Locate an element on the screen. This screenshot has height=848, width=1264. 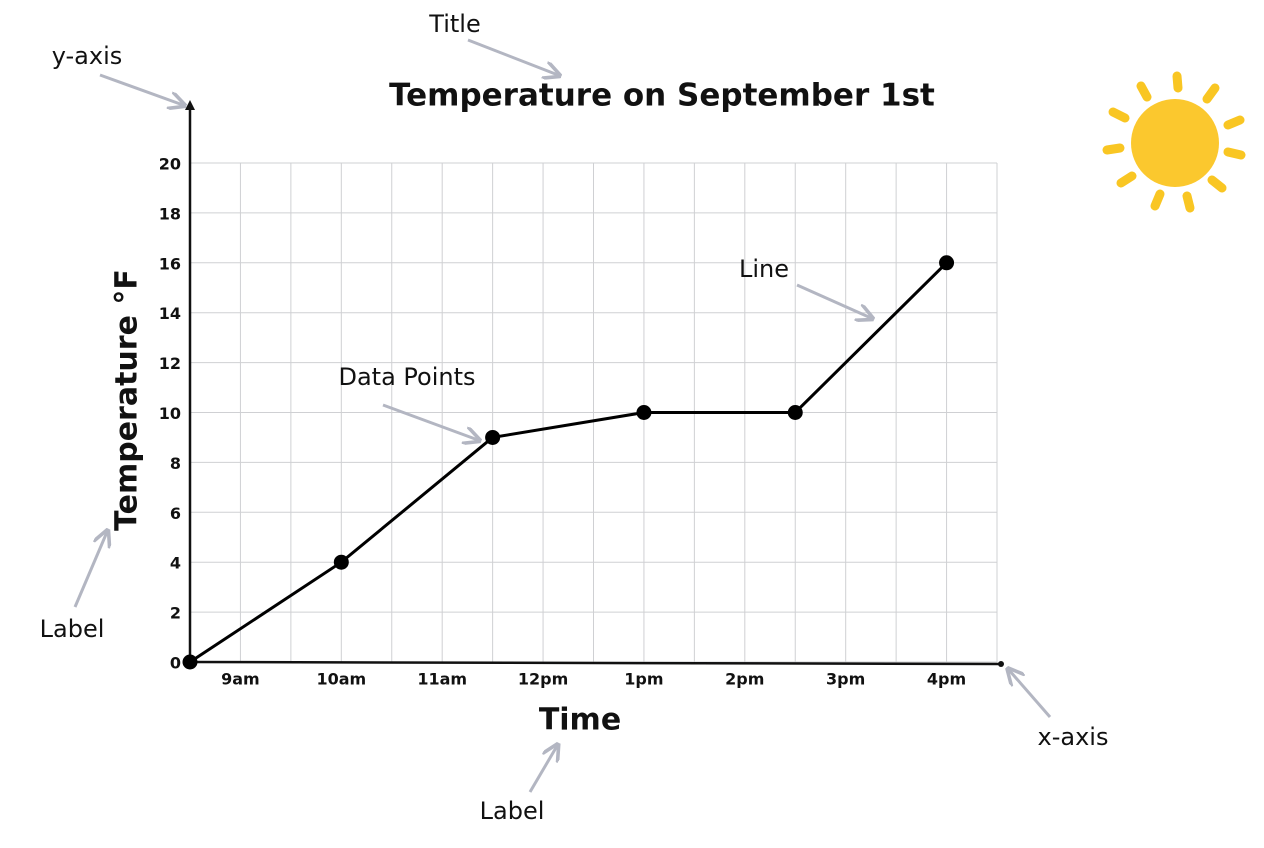
y-tick-label: 6 is located at coordinates (175, 513).